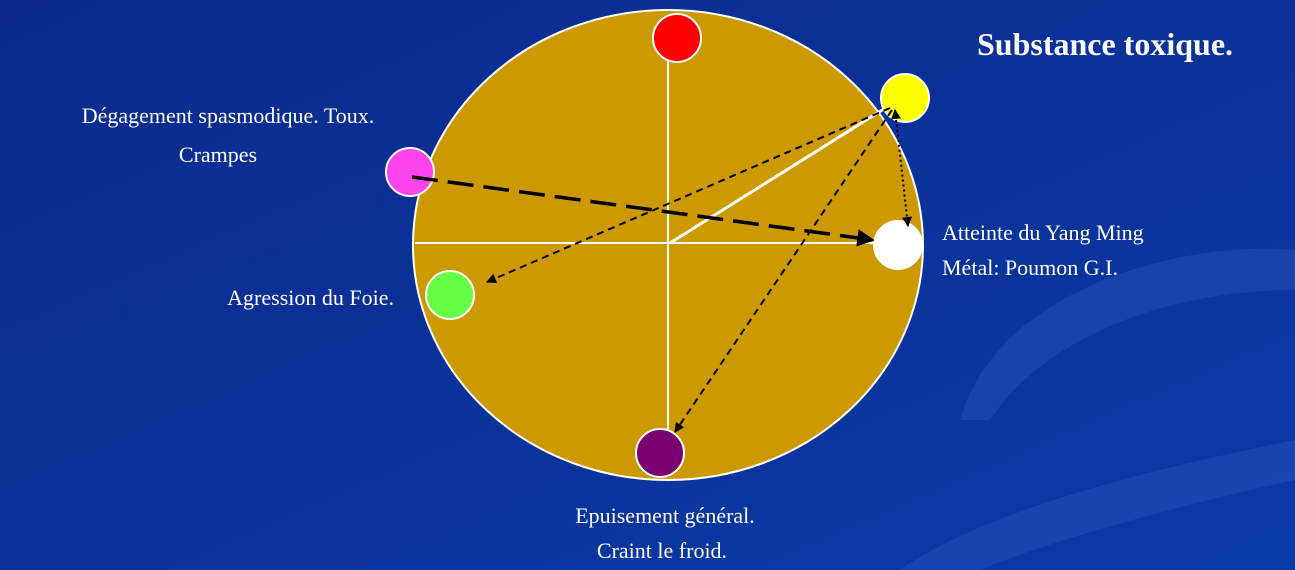 The width and height of the screenshot is (1295, 570). I want to click on node-red, so click(677, 38).